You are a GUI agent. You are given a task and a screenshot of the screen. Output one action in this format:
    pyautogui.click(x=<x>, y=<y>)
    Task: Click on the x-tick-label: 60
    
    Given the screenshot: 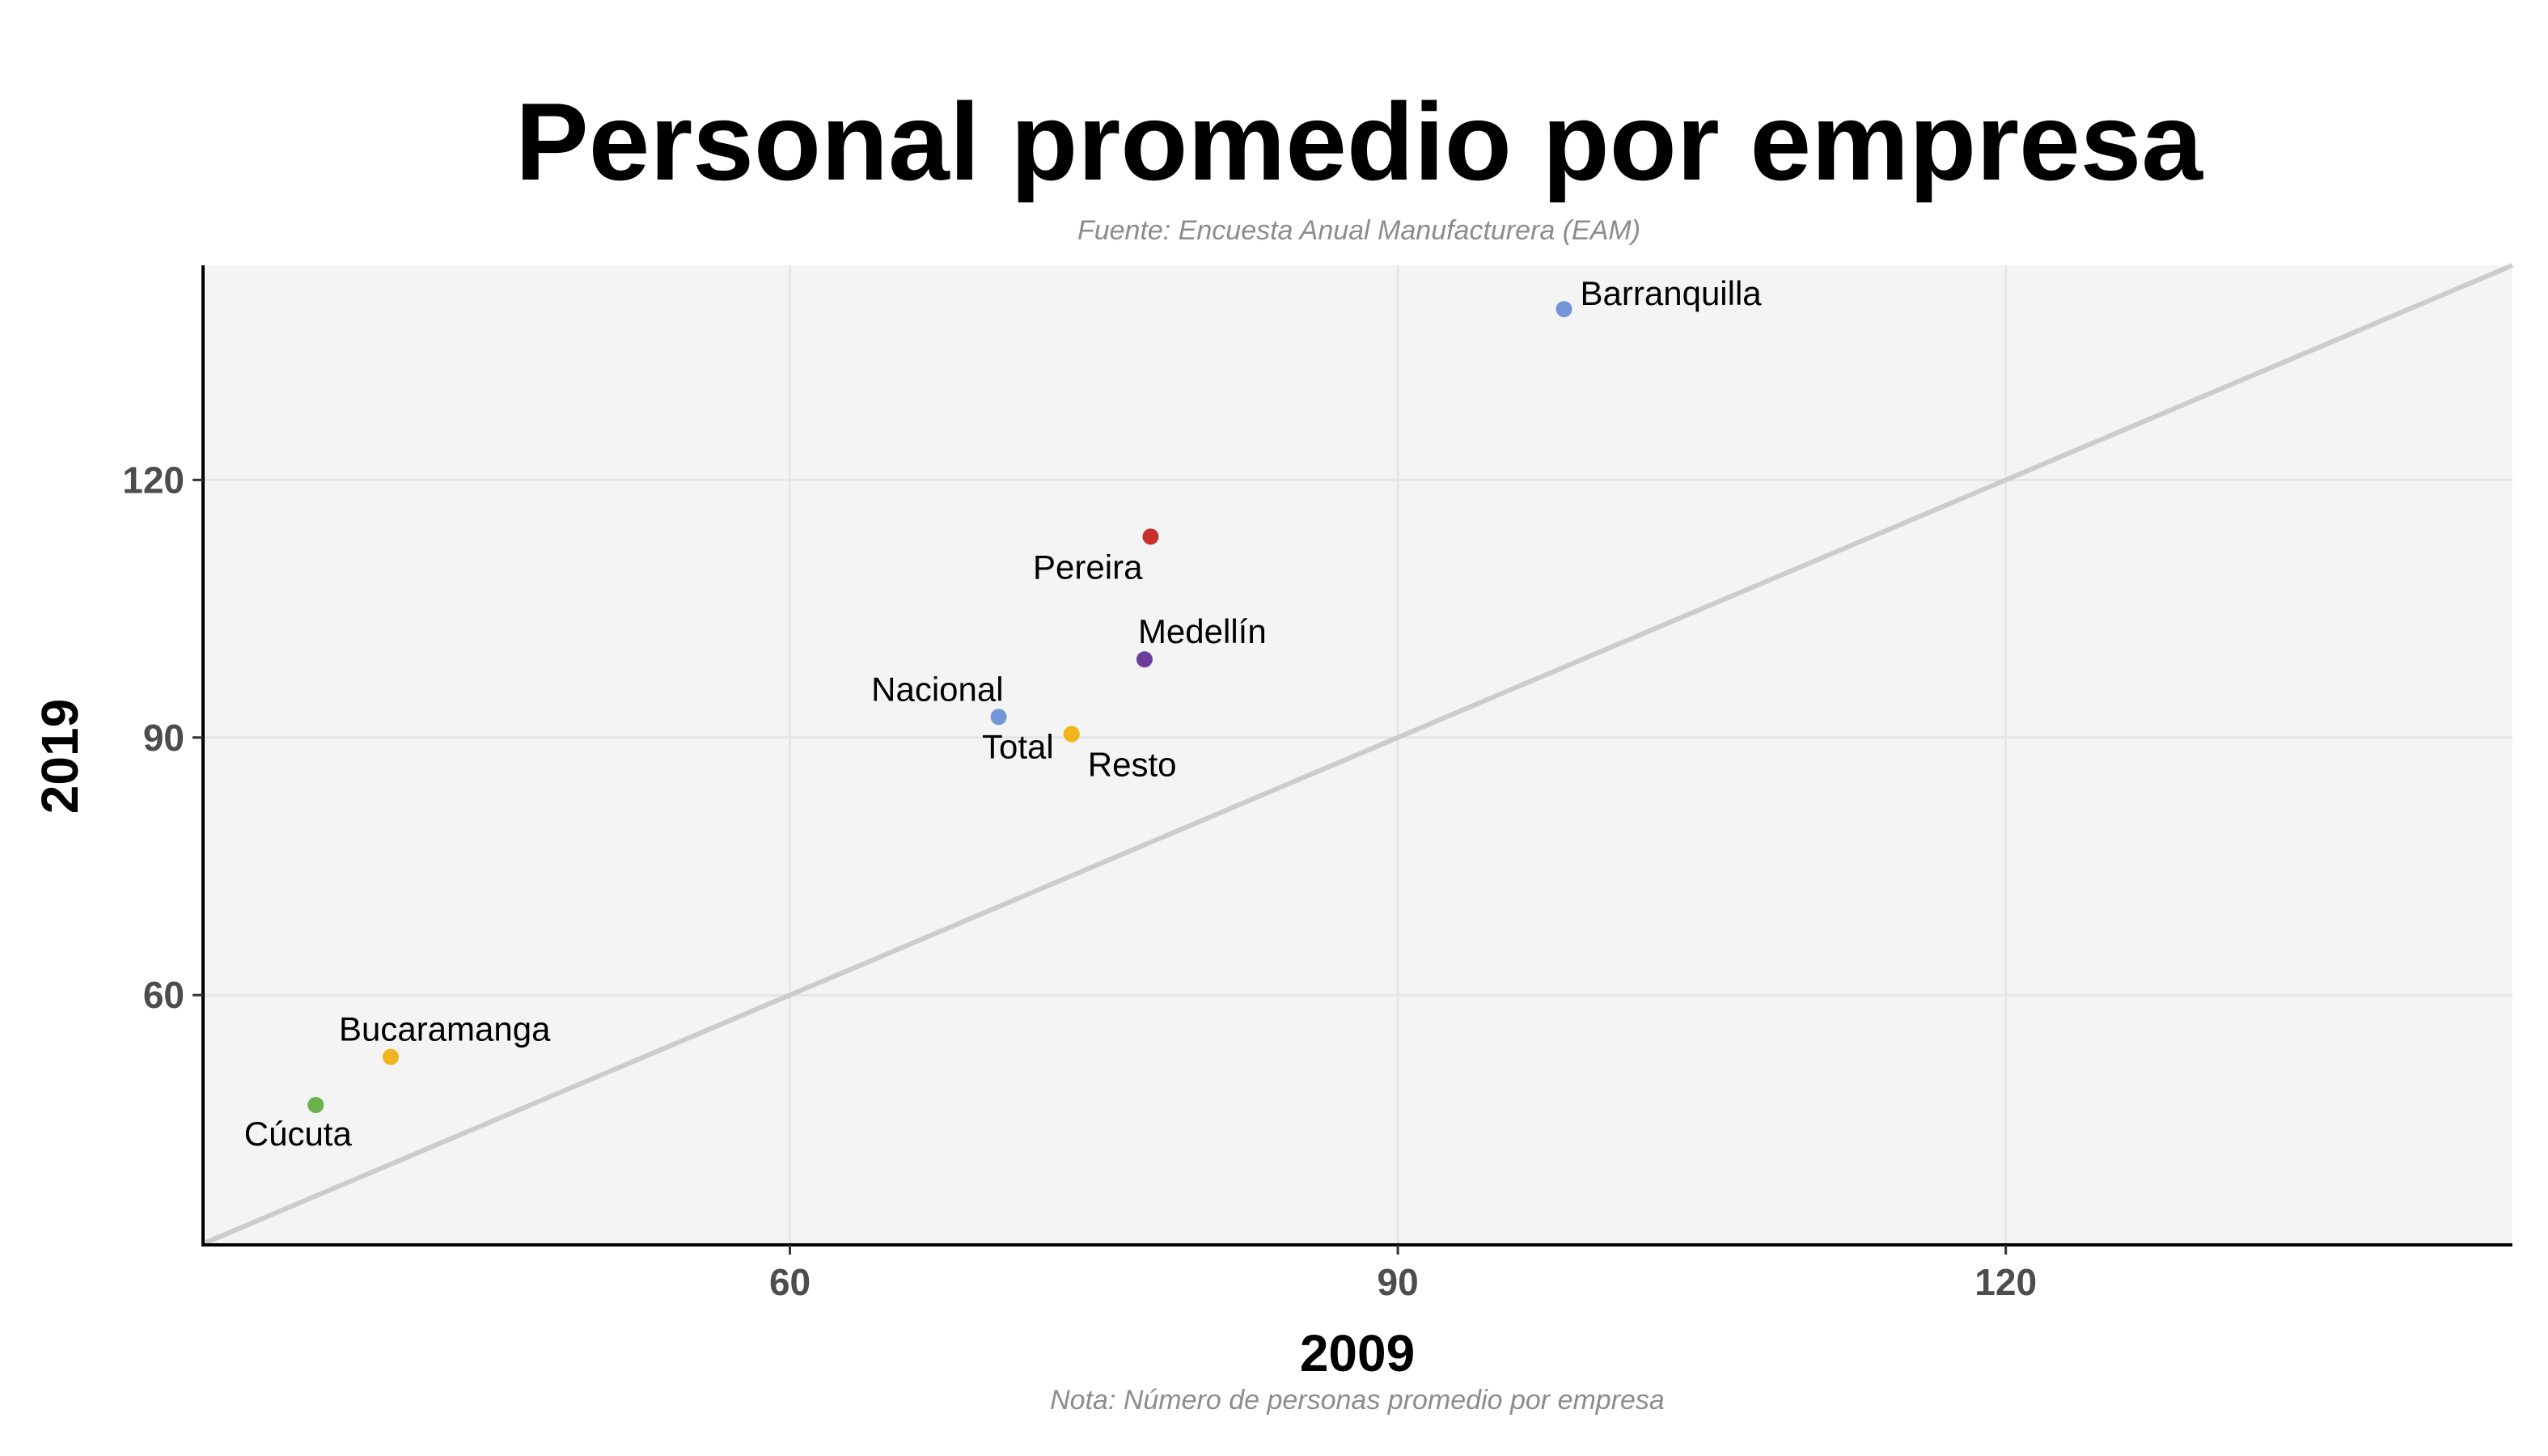 What is the action you would take?
    pyautogui.click(x=790, y=1282)
    